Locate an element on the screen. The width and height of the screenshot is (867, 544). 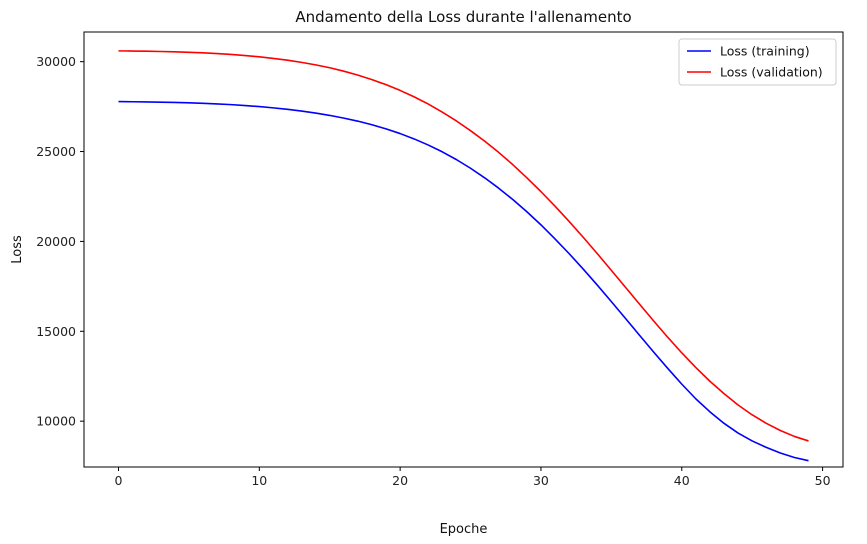
y-tick-label: 10000 is located at coordinates (56, 421).